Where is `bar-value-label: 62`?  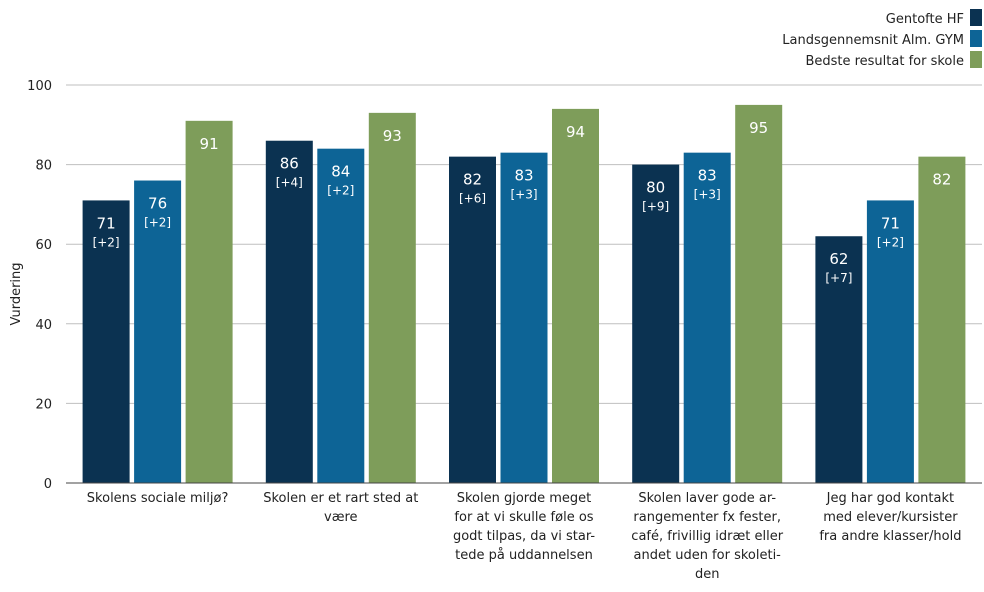
bar-value-label: 62 is located at coordinates (838, 259).